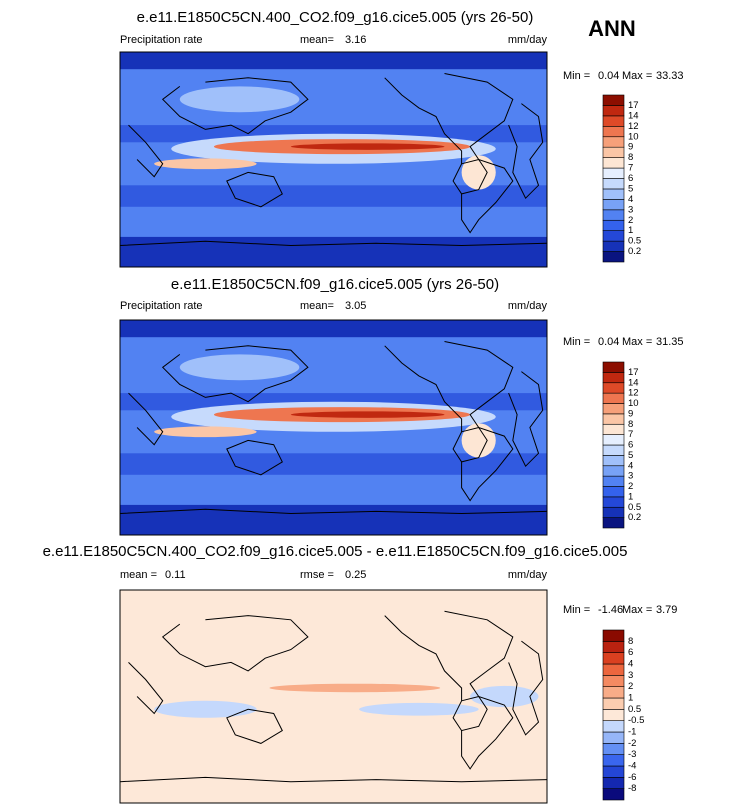  What do you see at coordinates (317, 575) in the screenshot?
I see `rmse-label: rmse =` at bounding box center [317, 575].